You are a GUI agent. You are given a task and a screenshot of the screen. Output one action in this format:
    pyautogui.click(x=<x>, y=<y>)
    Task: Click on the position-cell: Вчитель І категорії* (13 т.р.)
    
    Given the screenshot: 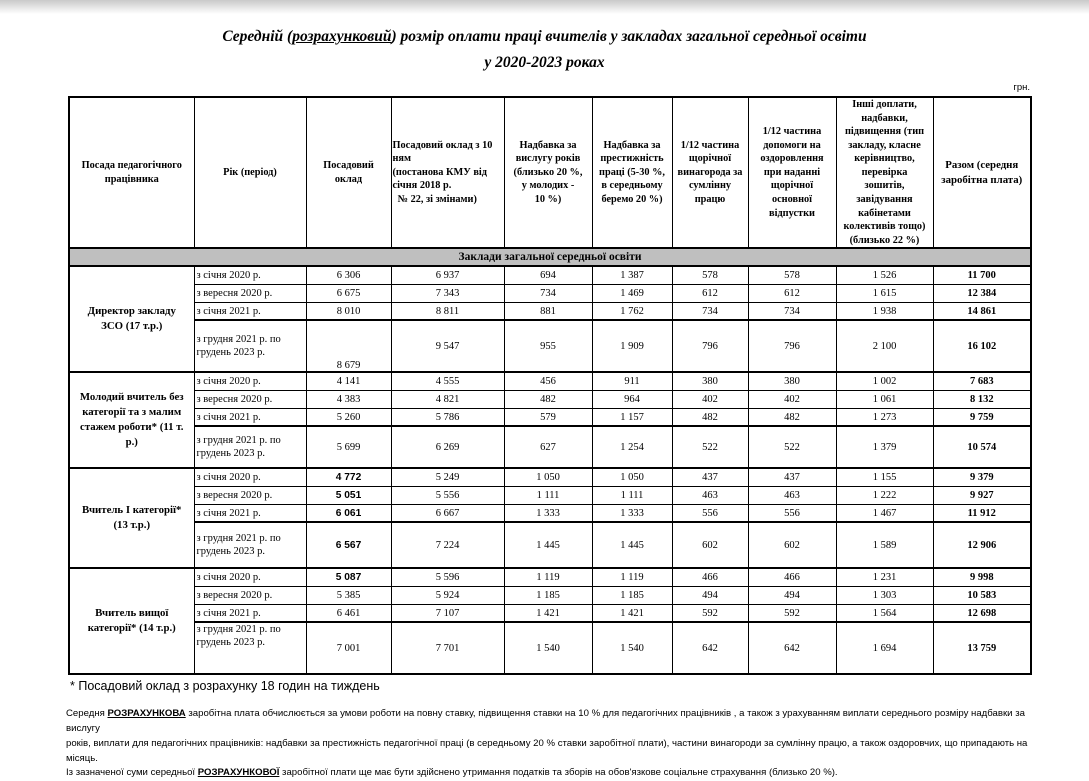 What is the action you would take?
    pyautogui.click(x=131, y=518)
    